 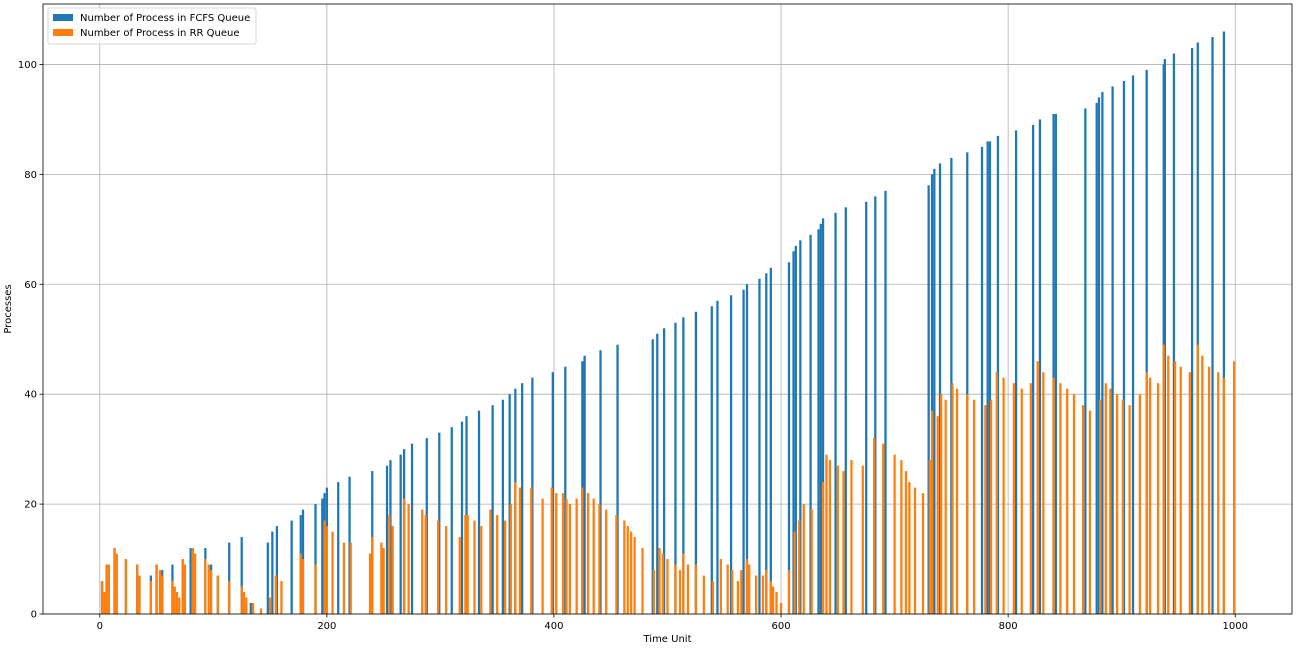 What do you see at coordinates (326, 626) in the screenshot?
I see `x-tick-label: 200` at bounding box center [326, 626].